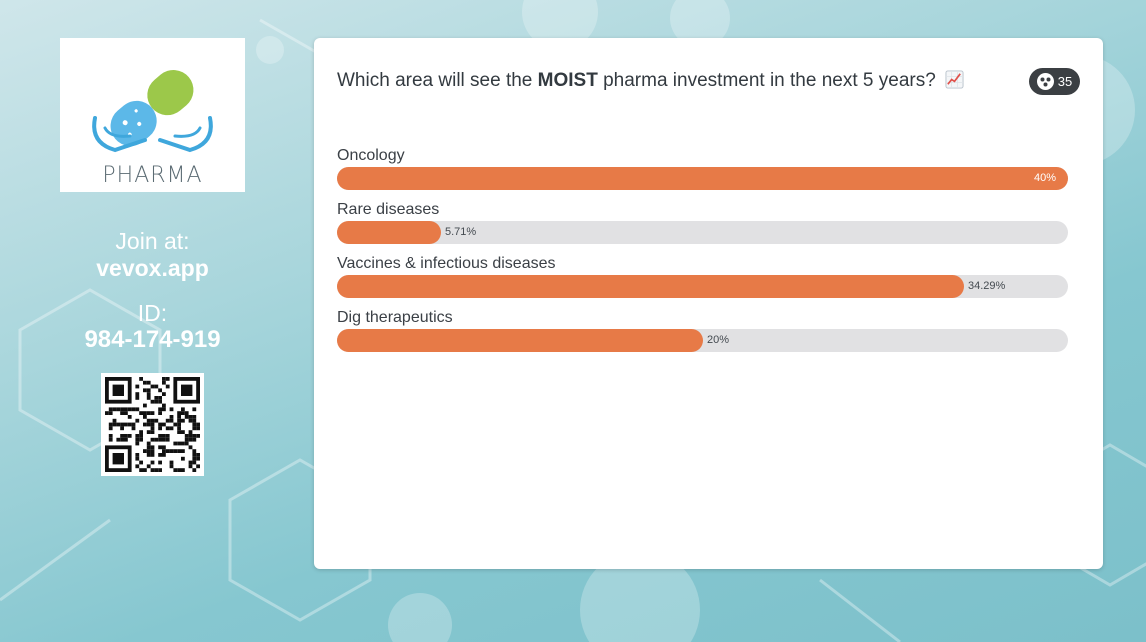  What do you see at coordinates (152, 313) in the screenshot?
I see `event-id-label: ID:` at bounding box center [152, 313].